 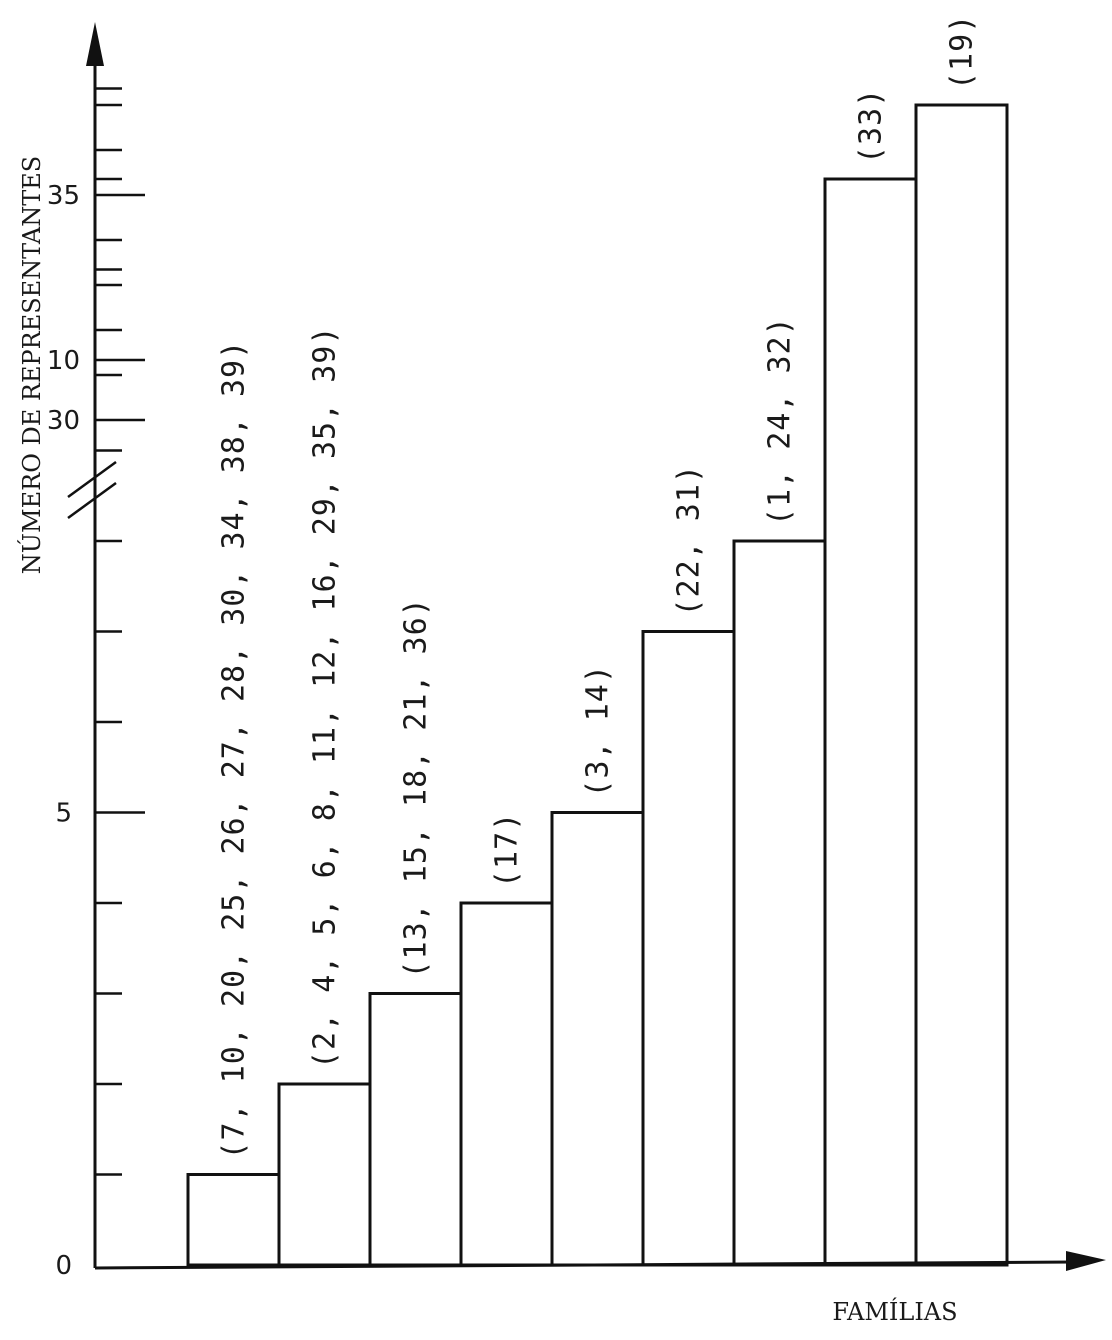 I want to click on bar-category-label: (33), so click(x=871, y=126).